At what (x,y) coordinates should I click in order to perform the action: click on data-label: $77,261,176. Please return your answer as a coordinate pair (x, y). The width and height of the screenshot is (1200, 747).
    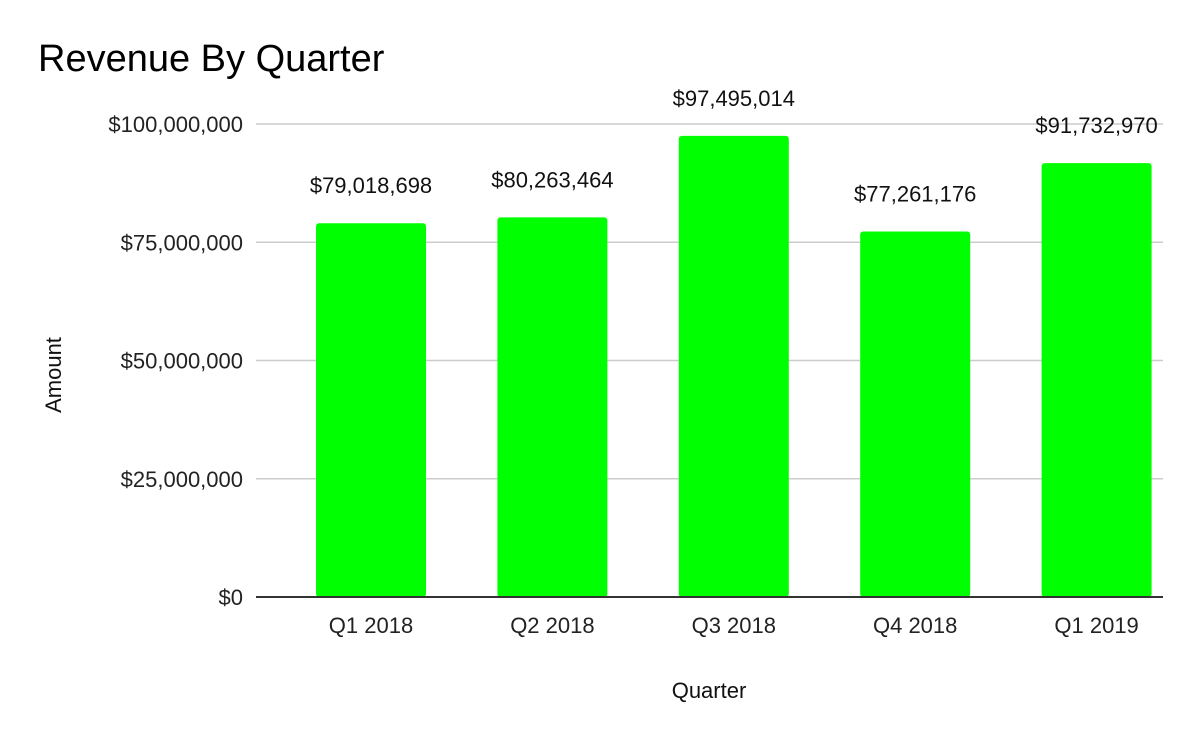
    Looking at the image, I should click on (915, 194).